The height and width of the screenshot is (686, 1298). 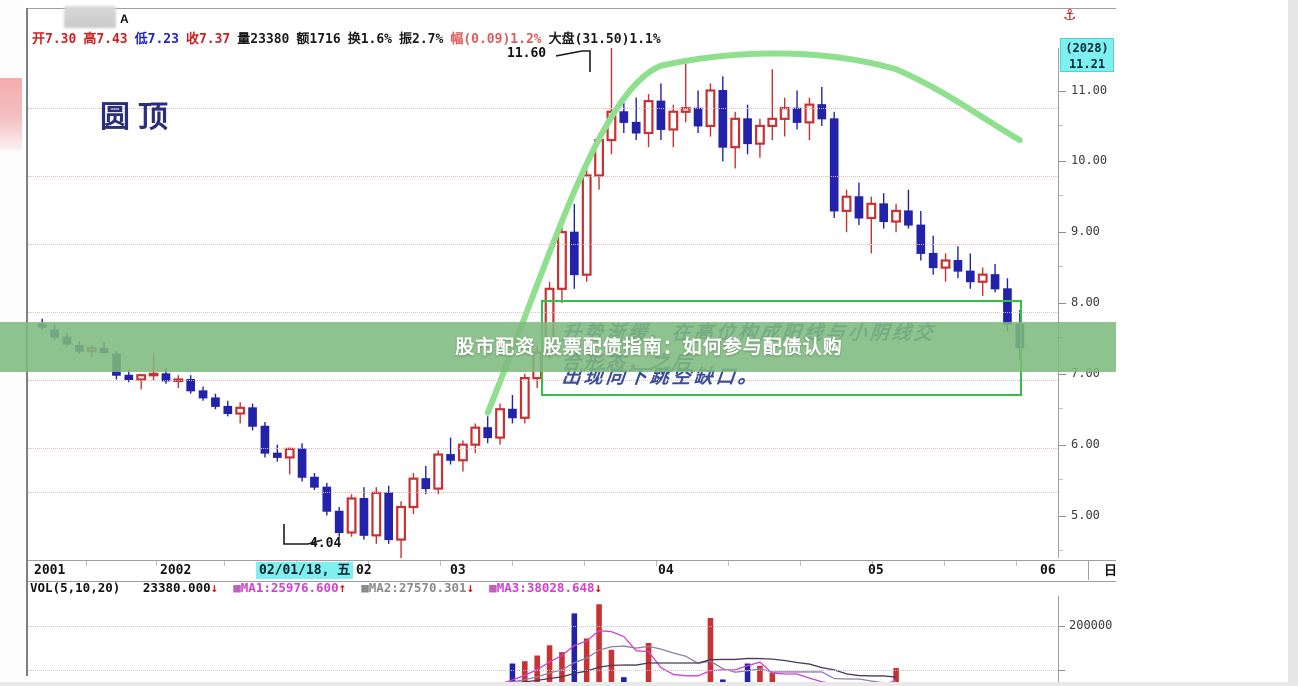 I want to click on badge-price: 11.21, so click(x=1087, y=64).